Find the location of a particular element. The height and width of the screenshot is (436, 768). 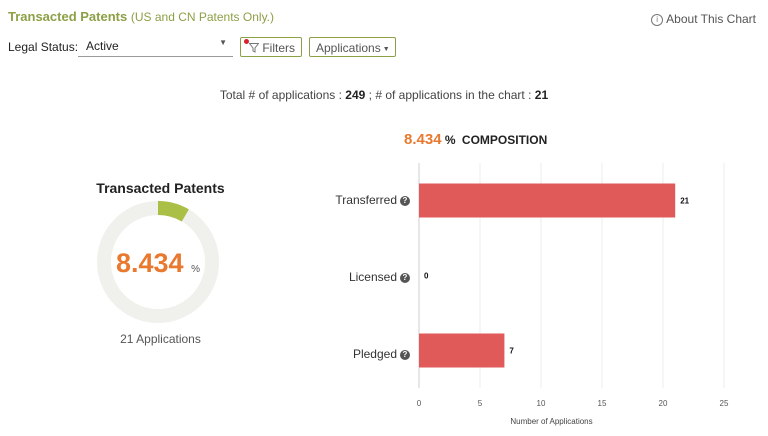

category-label-row: Transferred? is located at coordinates (355, 201).